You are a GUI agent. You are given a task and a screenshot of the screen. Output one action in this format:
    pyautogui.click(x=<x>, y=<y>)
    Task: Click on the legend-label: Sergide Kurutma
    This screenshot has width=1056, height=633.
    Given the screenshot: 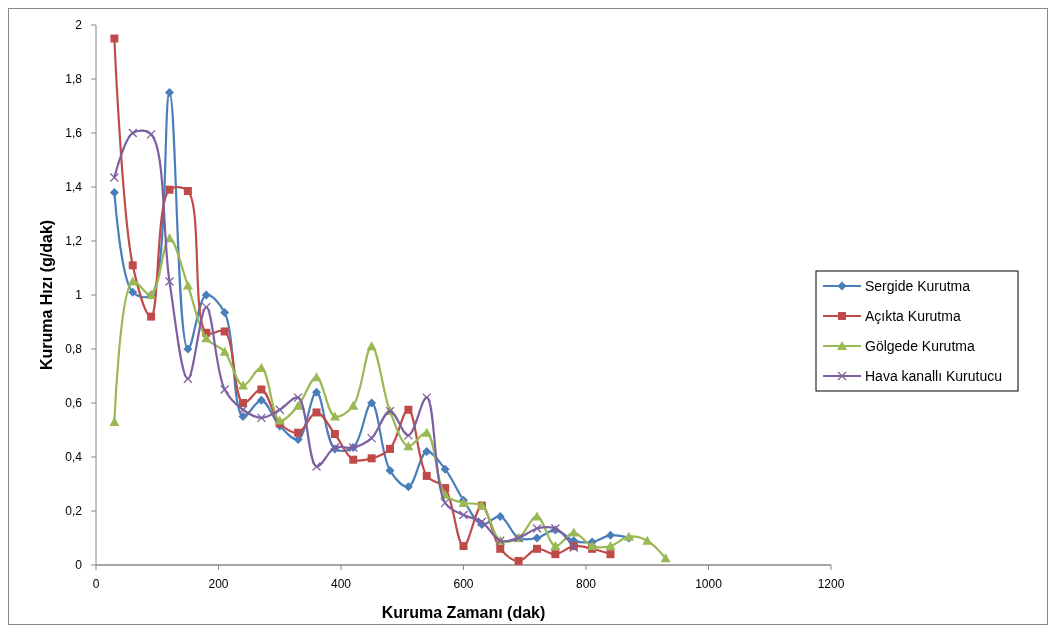 What is the action you would take?
    pyautogui.click(x=918, y=286)
    